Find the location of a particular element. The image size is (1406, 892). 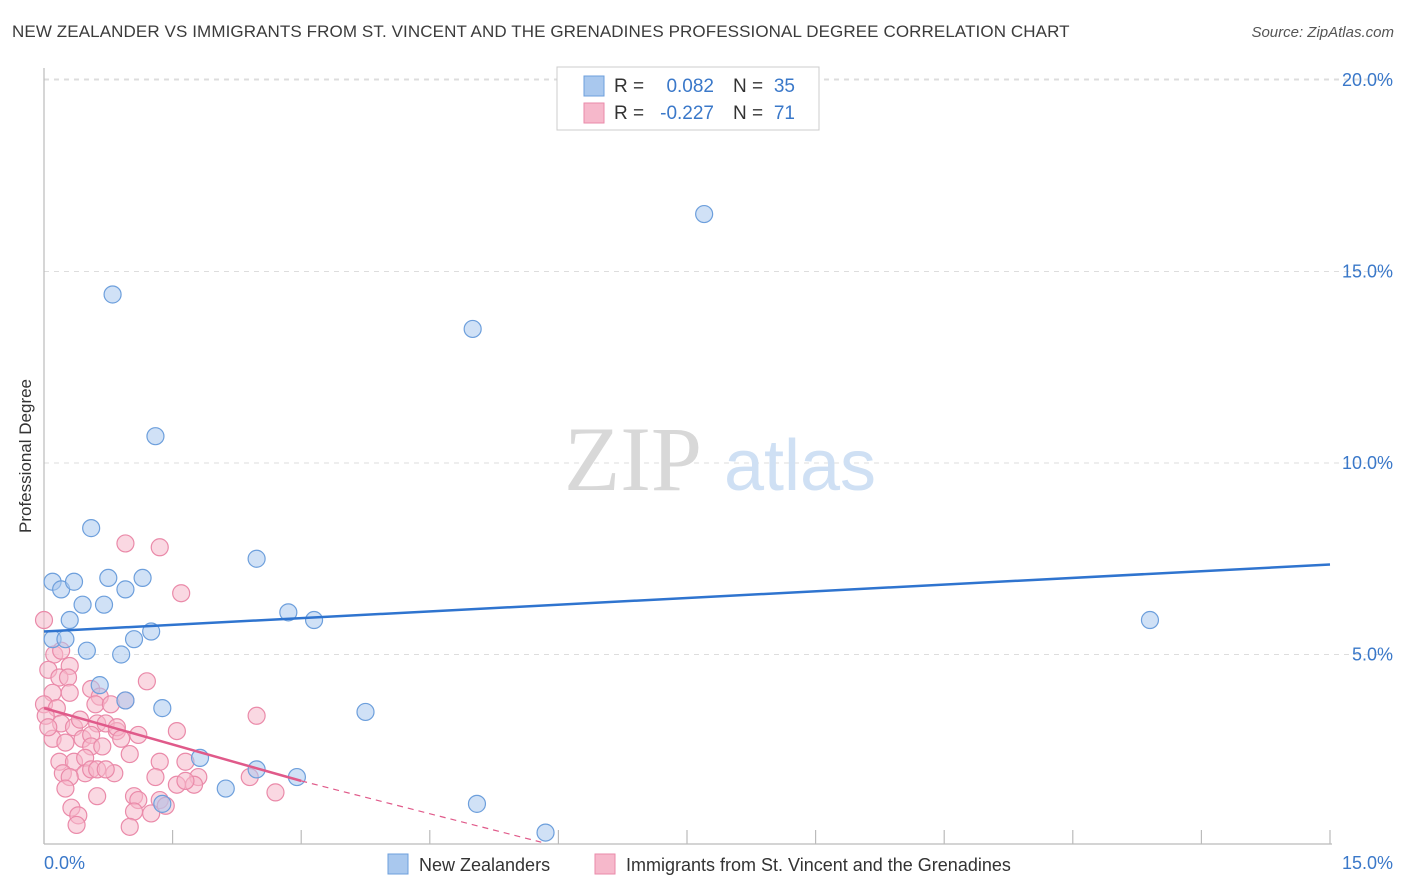

legend-blue-n-value: 35 is located at coordinates (784, 86).